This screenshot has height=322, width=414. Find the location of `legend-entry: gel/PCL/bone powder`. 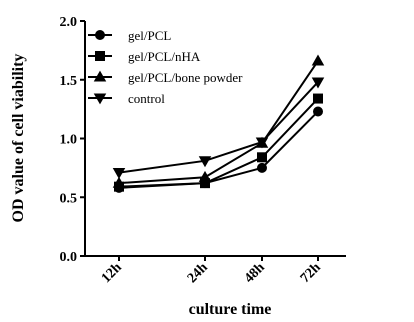

legend-entry: gel/PCL/bone powder is located at coordinates (165, 77).